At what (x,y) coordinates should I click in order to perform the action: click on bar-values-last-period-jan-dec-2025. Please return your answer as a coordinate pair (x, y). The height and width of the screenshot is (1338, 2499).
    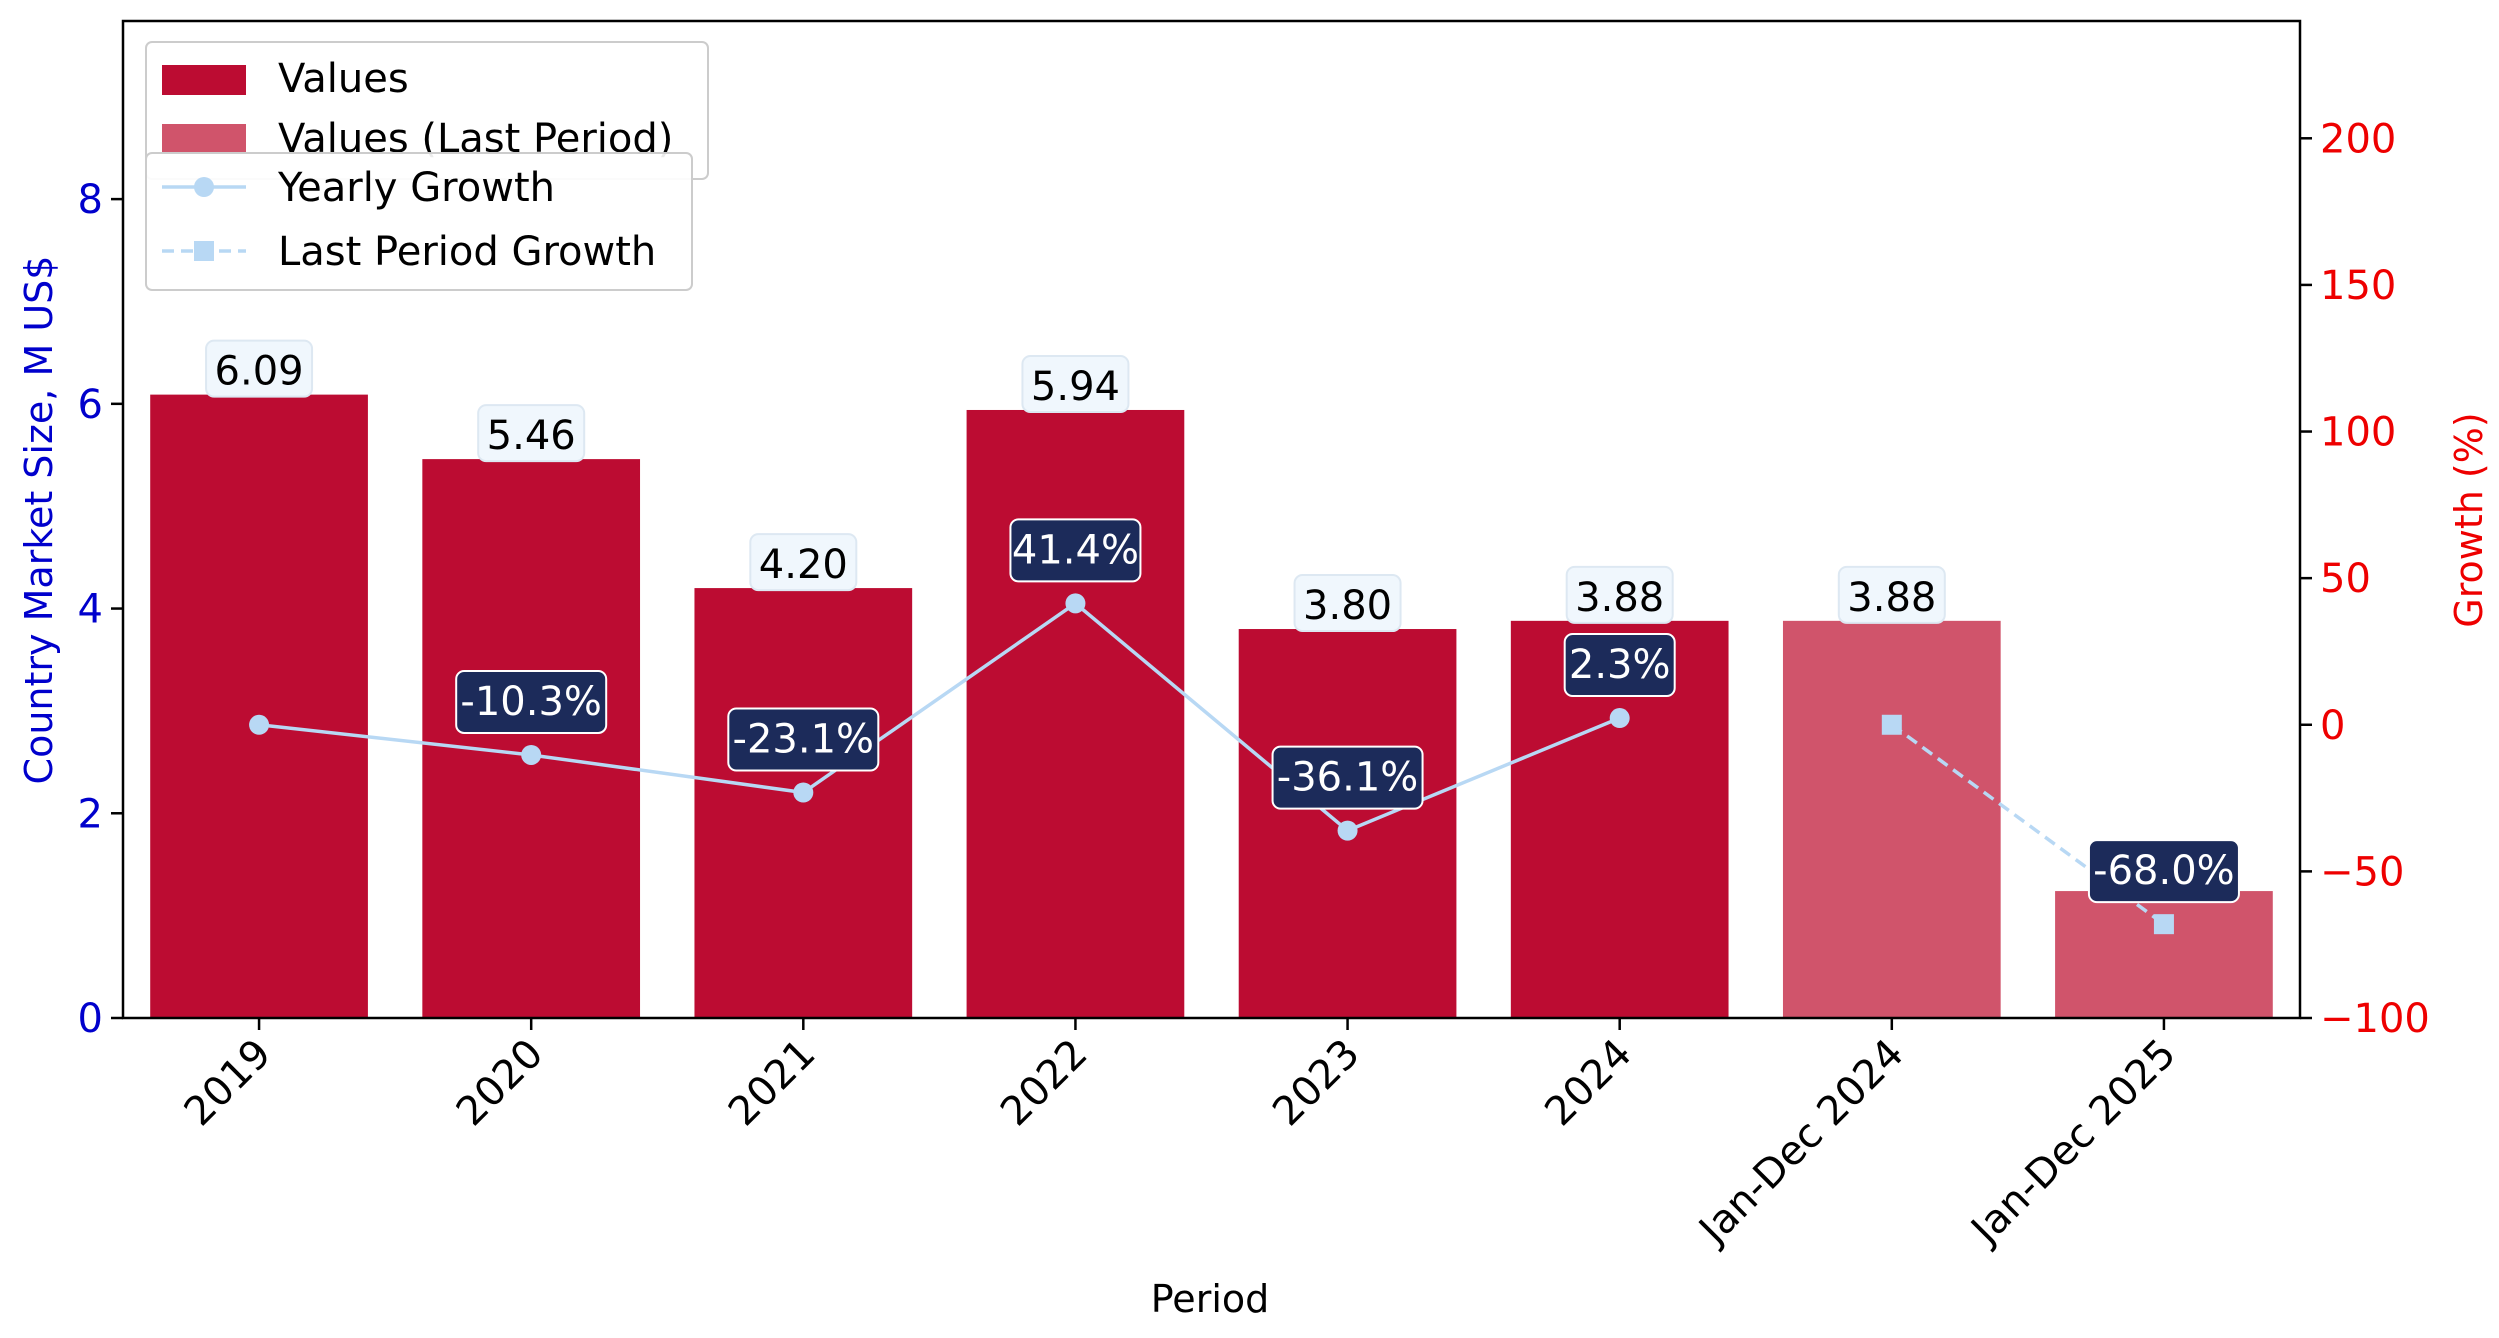
    Looking at the image, I should click on (2164, 954).